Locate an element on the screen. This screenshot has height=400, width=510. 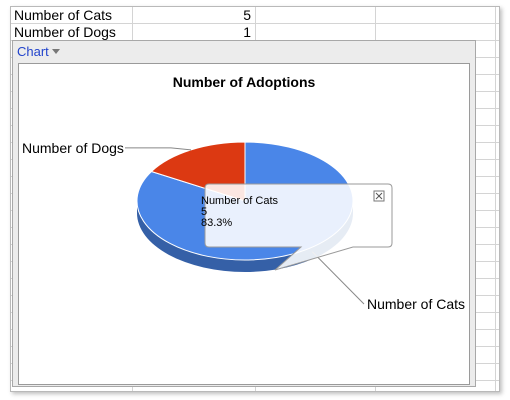
dropdown-caret-icon is located at coordinates (55, 51).